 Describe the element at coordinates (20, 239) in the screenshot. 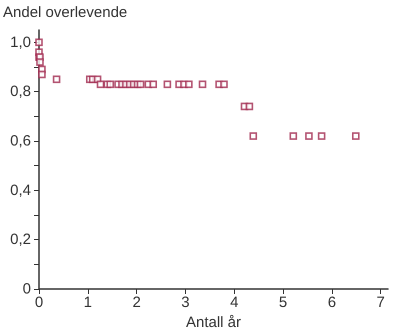

I see `y-tick-label: 0,2` at that location.